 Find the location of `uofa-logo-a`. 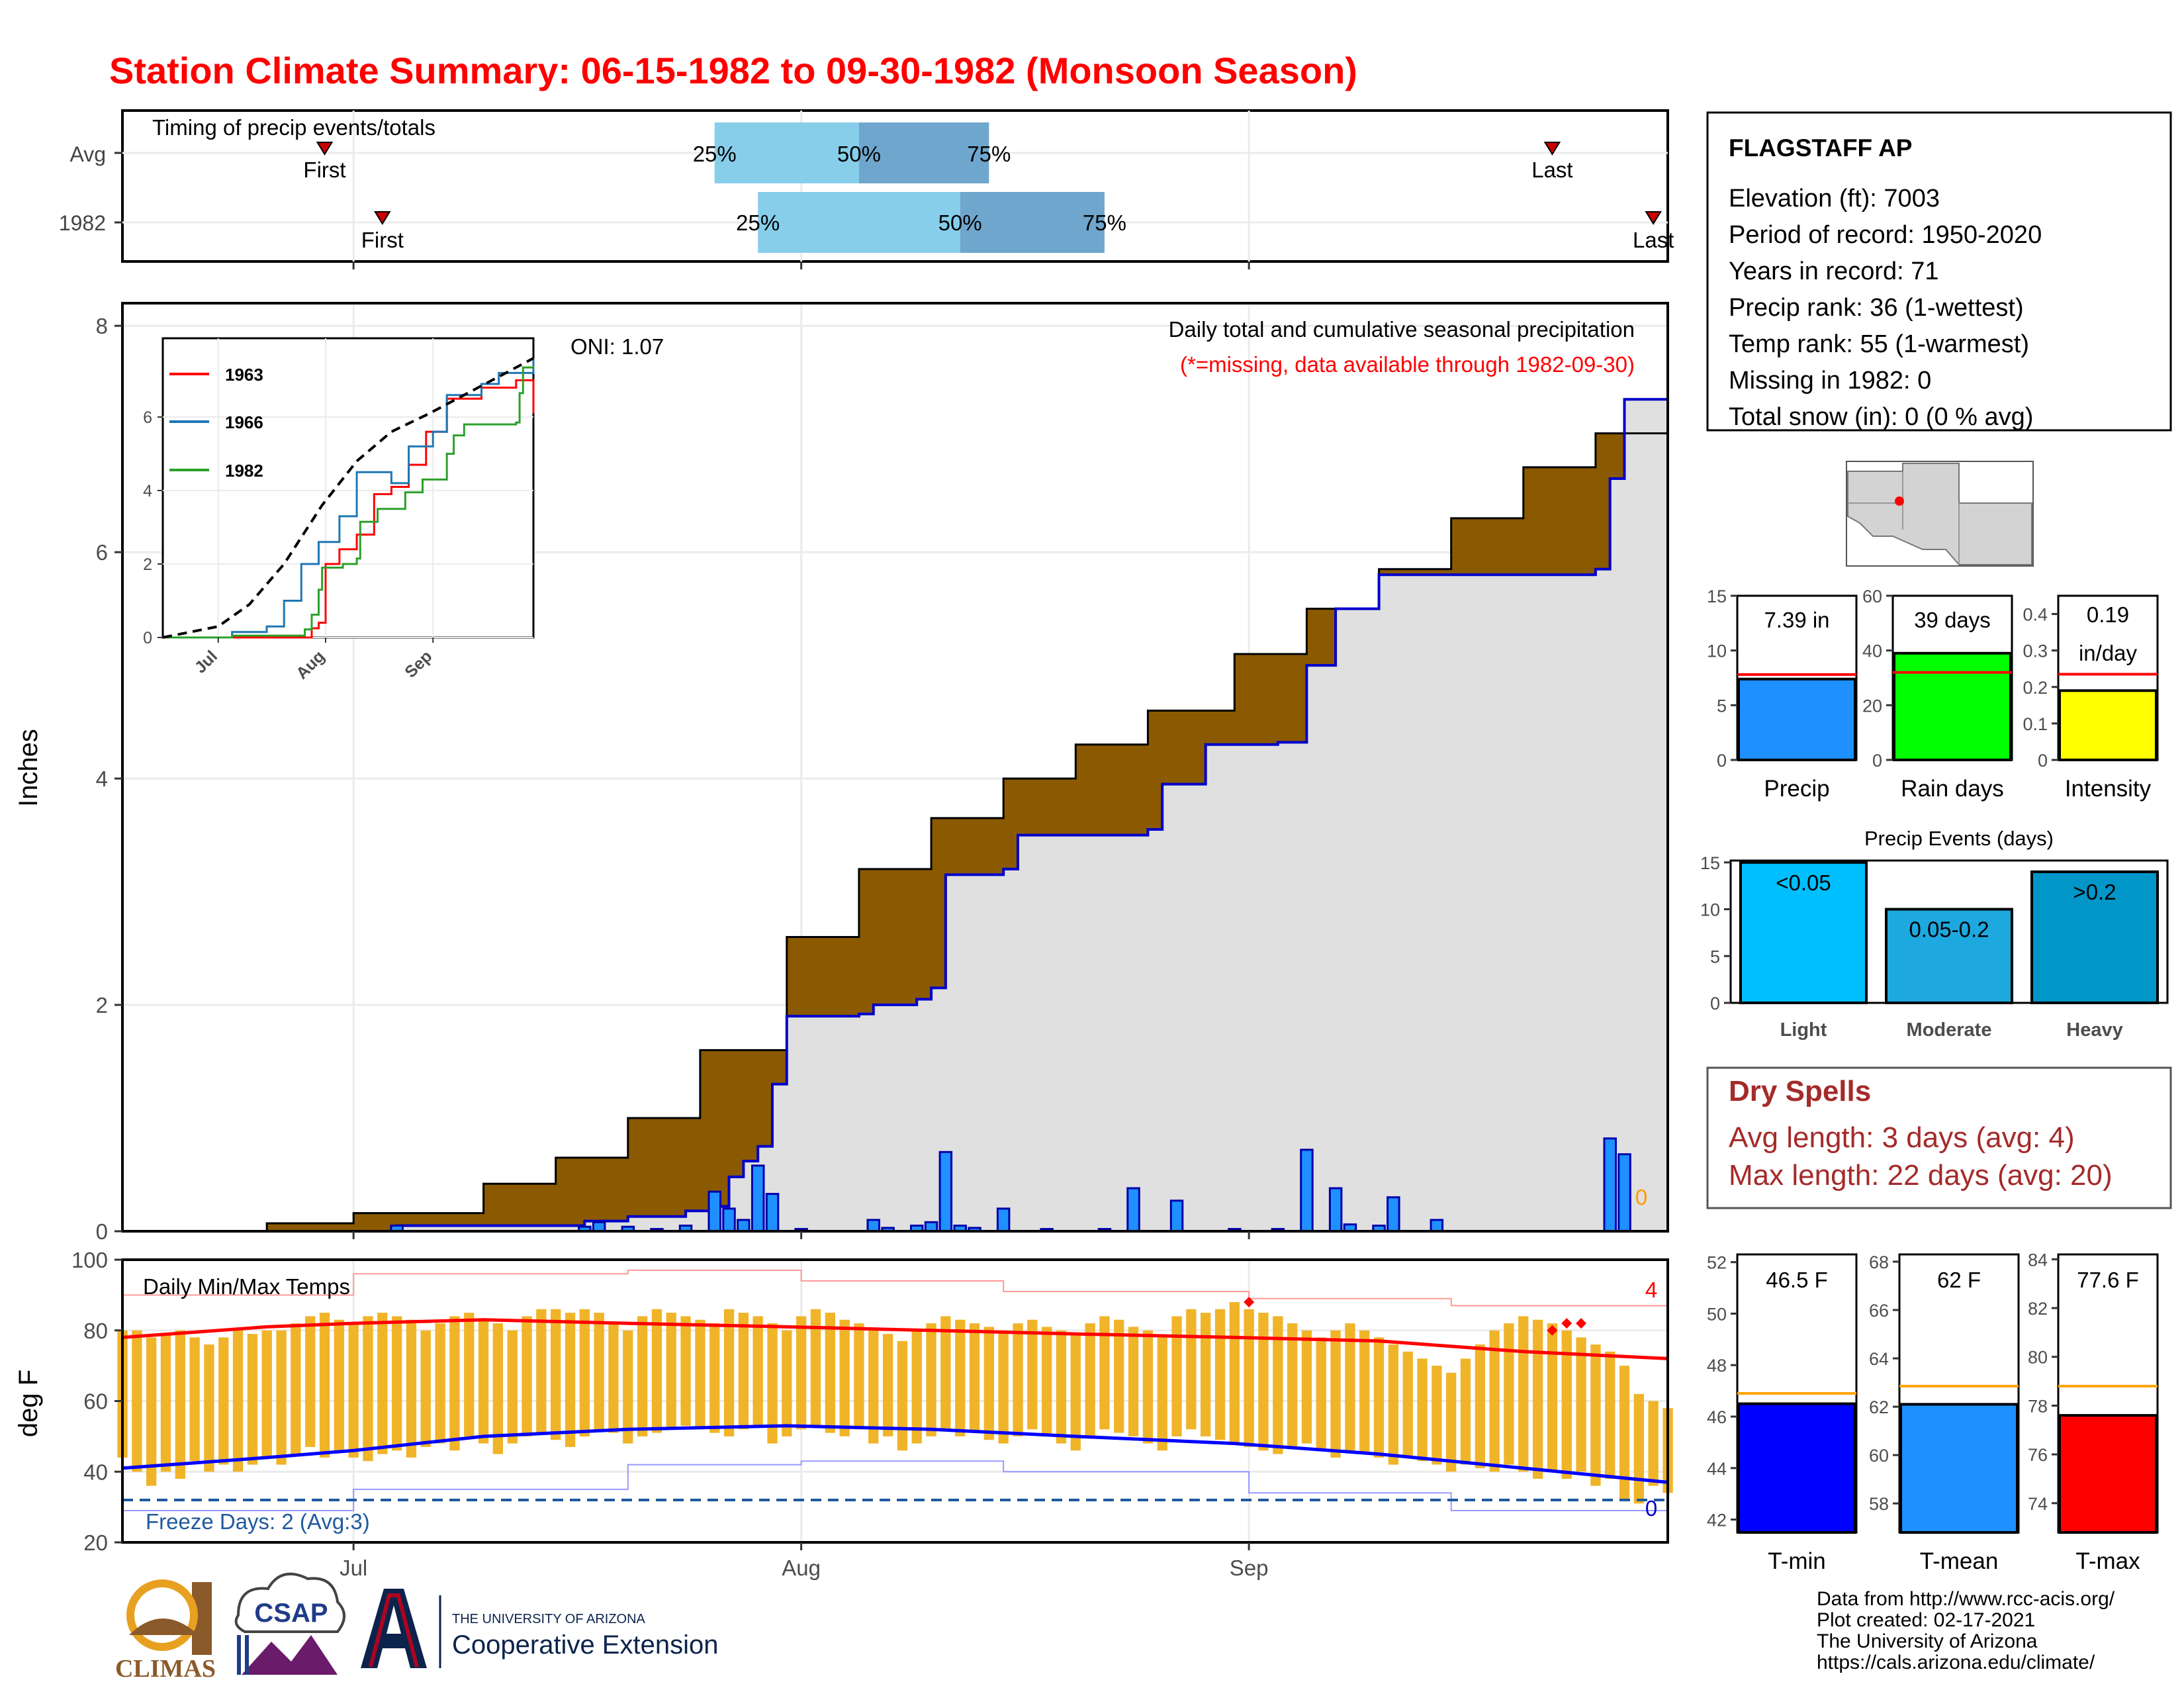

uofa-logo-a is located at coordinates (394, 1628).